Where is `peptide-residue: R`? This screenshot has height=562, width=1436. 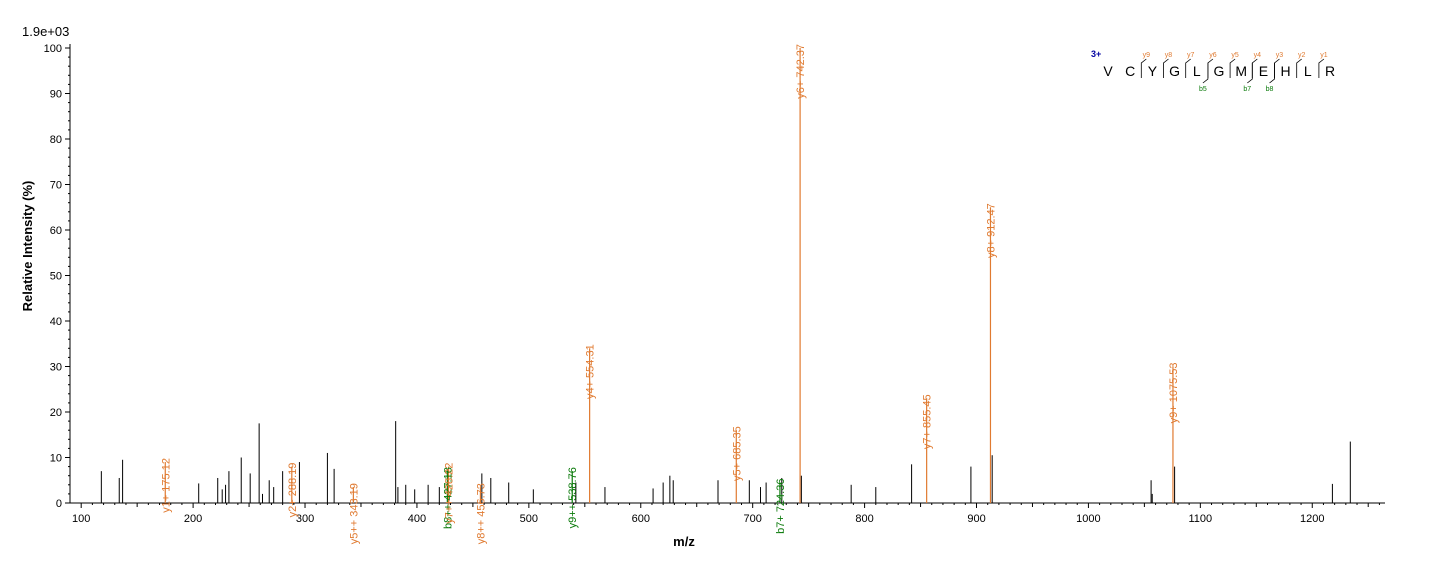
peptide-residue: R is located at coordinates (1330, 71).